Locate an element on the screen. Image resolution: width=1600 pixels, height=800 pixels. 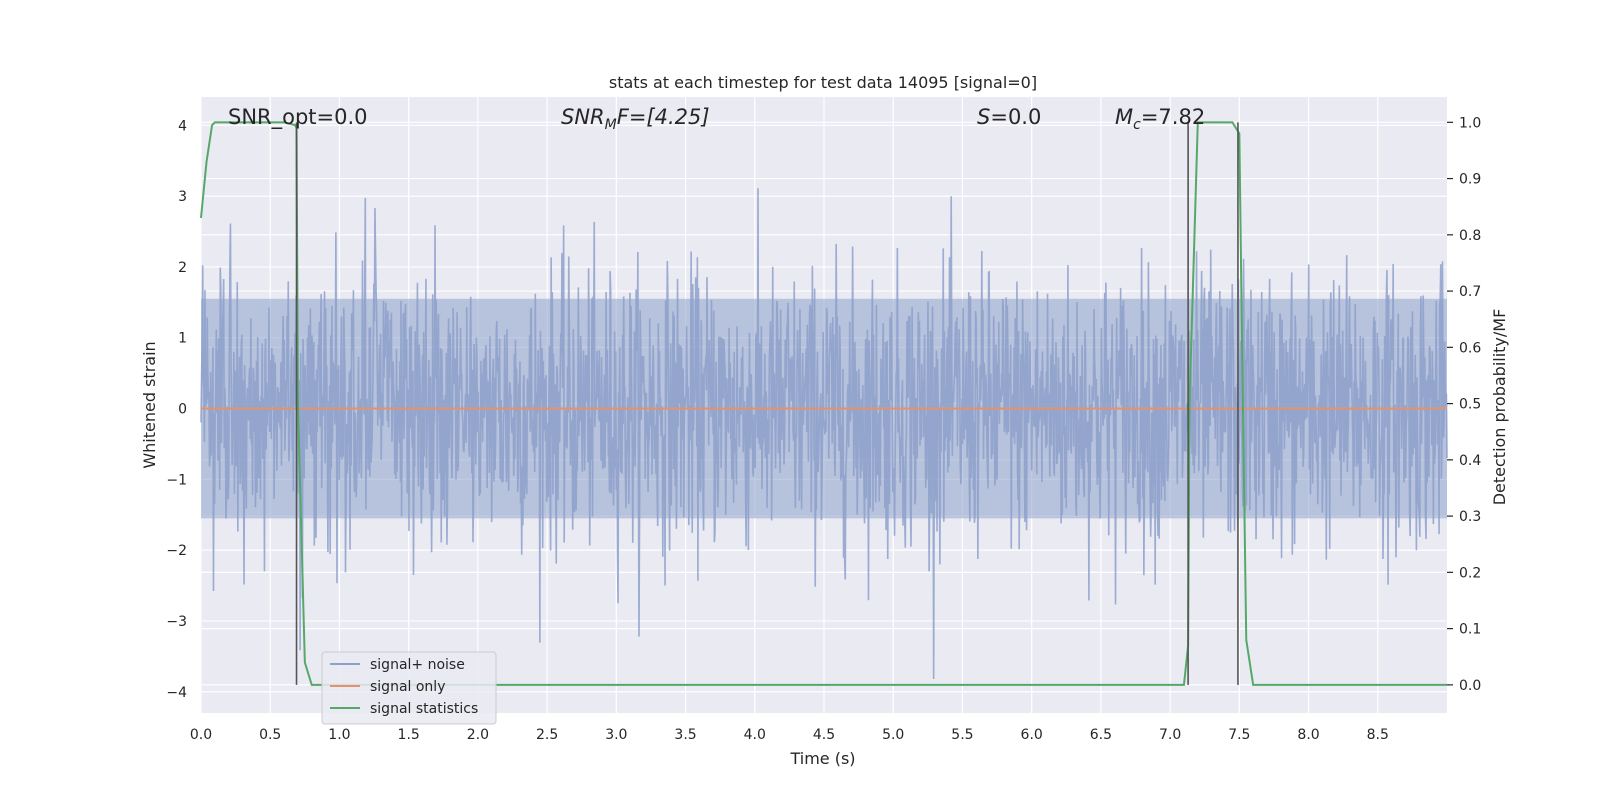
y-right-tick-label: 1.0 is located at coordinates (1470, 123).